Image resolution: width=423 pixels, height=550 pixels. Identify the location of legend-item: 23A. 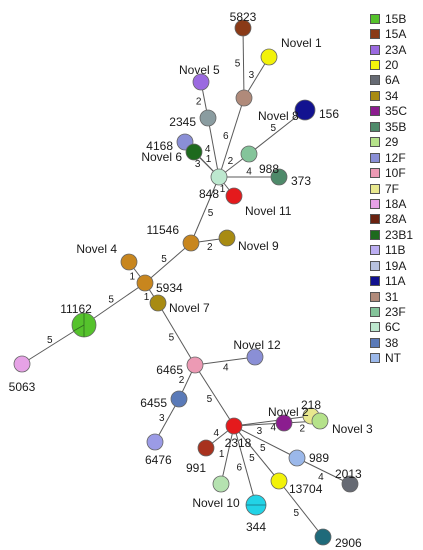
(396, 49).